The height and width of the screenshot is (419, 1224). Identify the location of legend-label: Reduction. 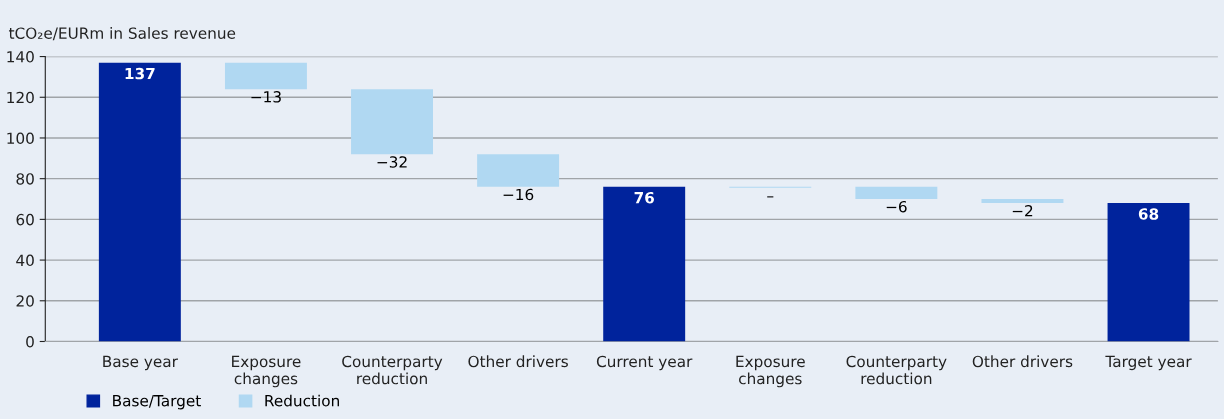
(302, 400).